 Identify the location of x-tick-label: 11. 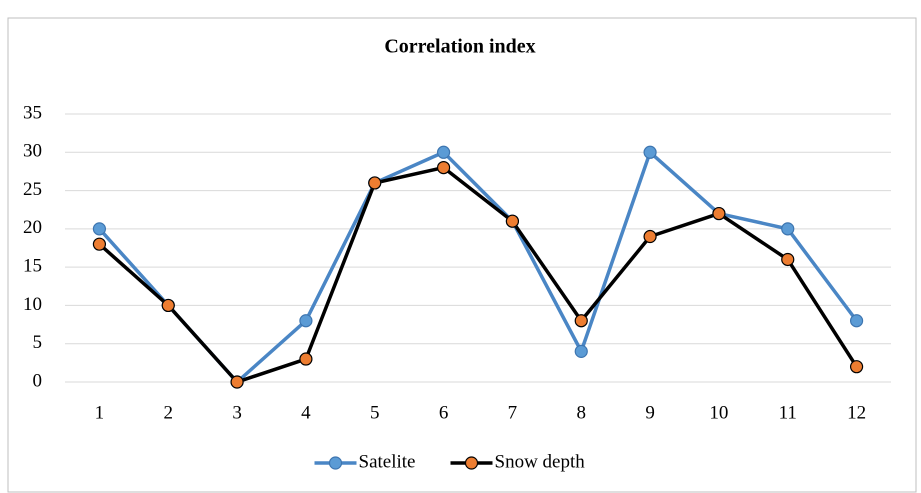
(788, 412).